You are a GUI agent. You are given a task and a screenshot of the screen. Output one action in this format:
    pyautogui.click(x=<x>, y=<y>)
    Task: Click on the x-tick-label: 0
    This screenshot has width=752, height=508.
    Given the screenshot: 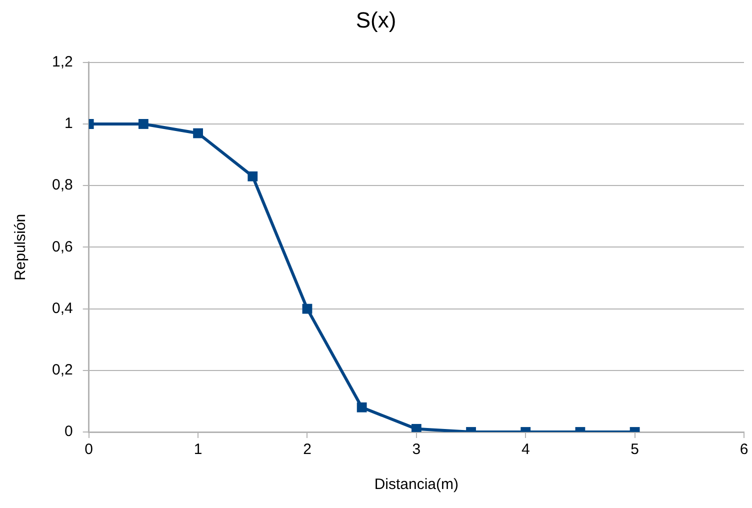 What is the action you would take?
    pyautogui.click(x=89, y=449)
    